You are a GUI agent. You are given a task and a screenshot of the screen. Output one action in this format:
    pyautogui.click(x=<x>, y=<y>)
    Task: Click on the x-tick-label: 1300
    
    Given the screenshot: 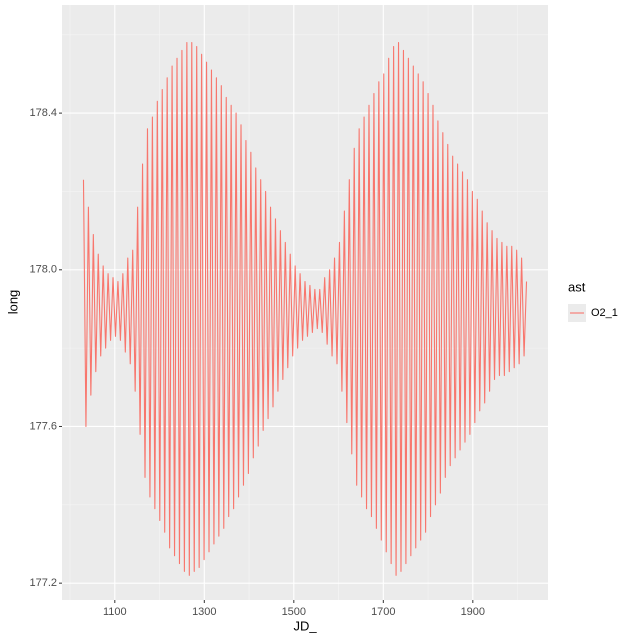 What is the action you would take?
    pyautogui.click(x=204, y=612)
    